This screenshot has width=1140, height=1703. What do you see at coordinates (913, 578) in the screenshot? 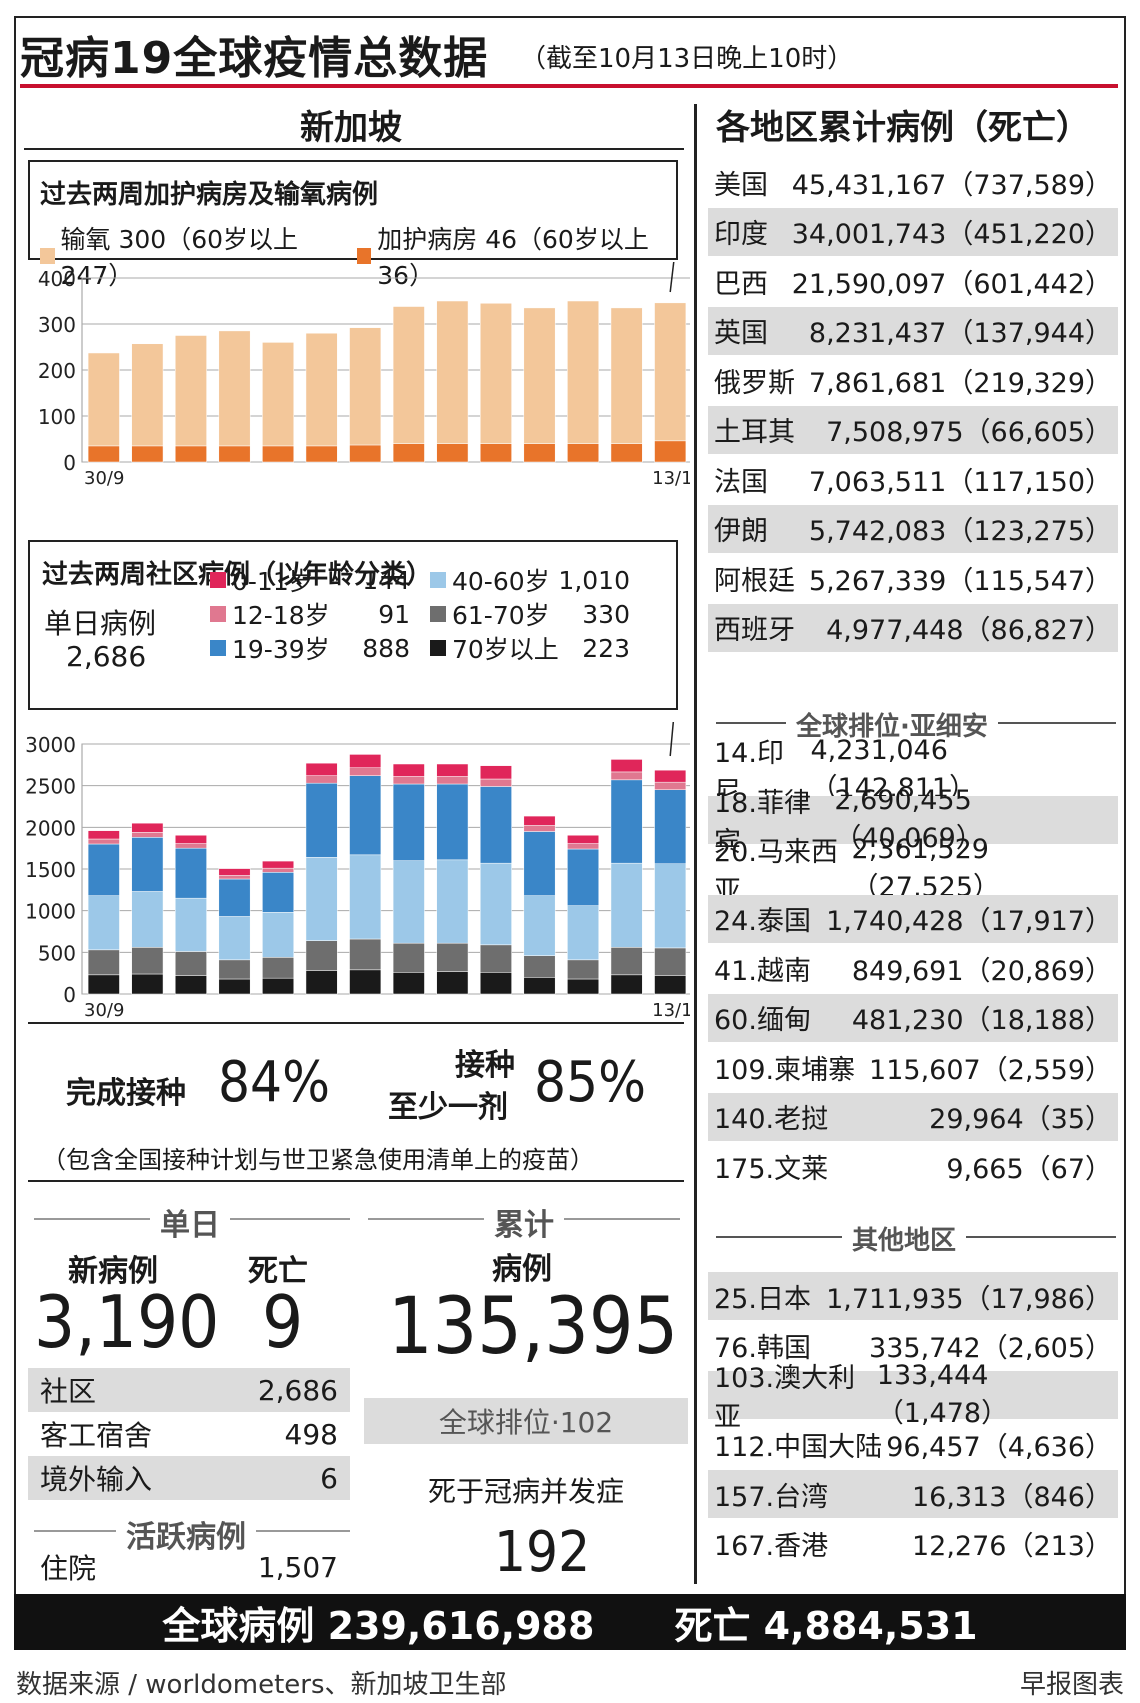
I see `region-row: 阿根廷 5,267,339（115,547）` at bounding box center [913, 578].